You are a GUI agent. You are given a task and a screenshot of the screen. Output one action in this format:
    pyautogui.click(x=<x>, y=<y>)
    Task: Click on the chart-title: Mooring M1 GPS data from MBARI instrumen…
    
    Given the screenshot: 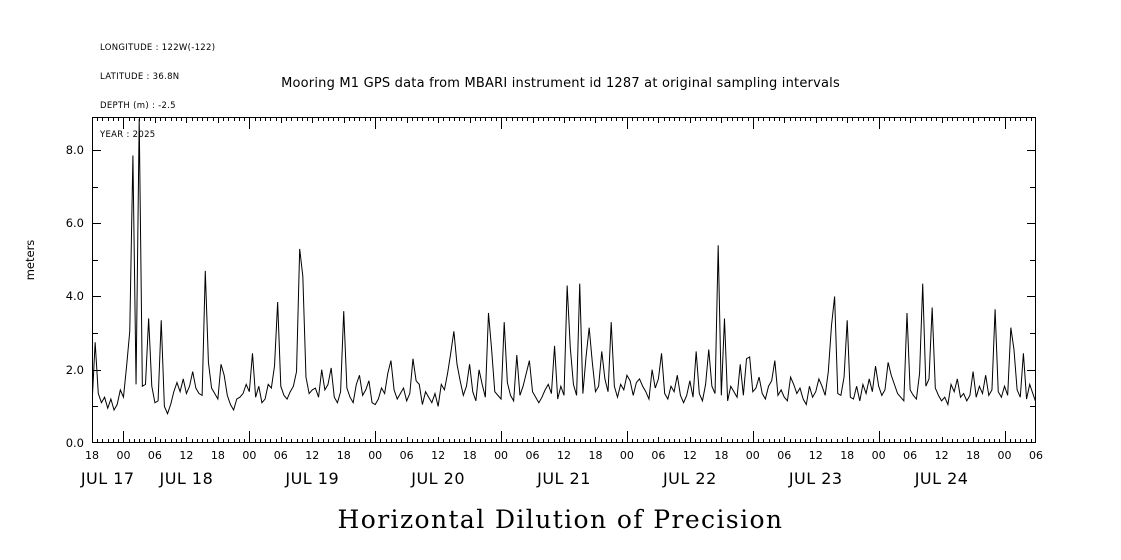 What is the action you would take?
    pyautogui.click(x=560, y=83)
    